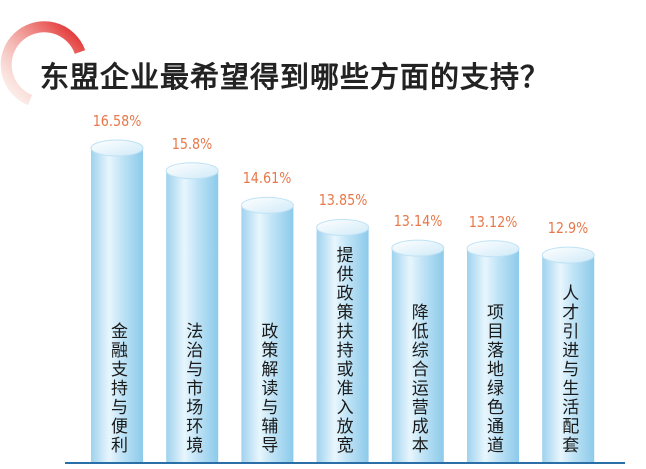 The height and width of the screenshot is (469, 646). Describe the element at coordinates (43, 63) in the screenshot. I see `decorative-arc` at that location.